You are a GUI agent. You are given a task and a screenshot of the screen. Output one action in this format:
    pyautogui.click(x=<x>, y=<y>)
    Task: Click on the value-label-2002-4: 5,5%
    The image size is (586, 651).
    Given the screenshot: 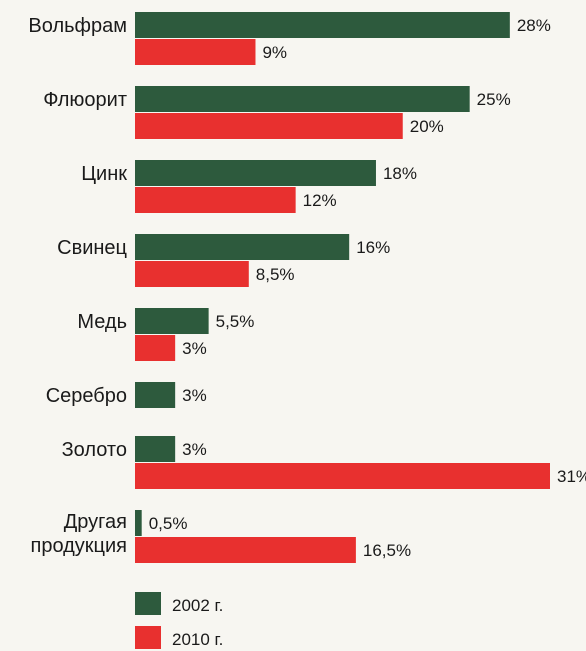 What is the action you would take?
    pyautogui.click(x=235, y=321)
    